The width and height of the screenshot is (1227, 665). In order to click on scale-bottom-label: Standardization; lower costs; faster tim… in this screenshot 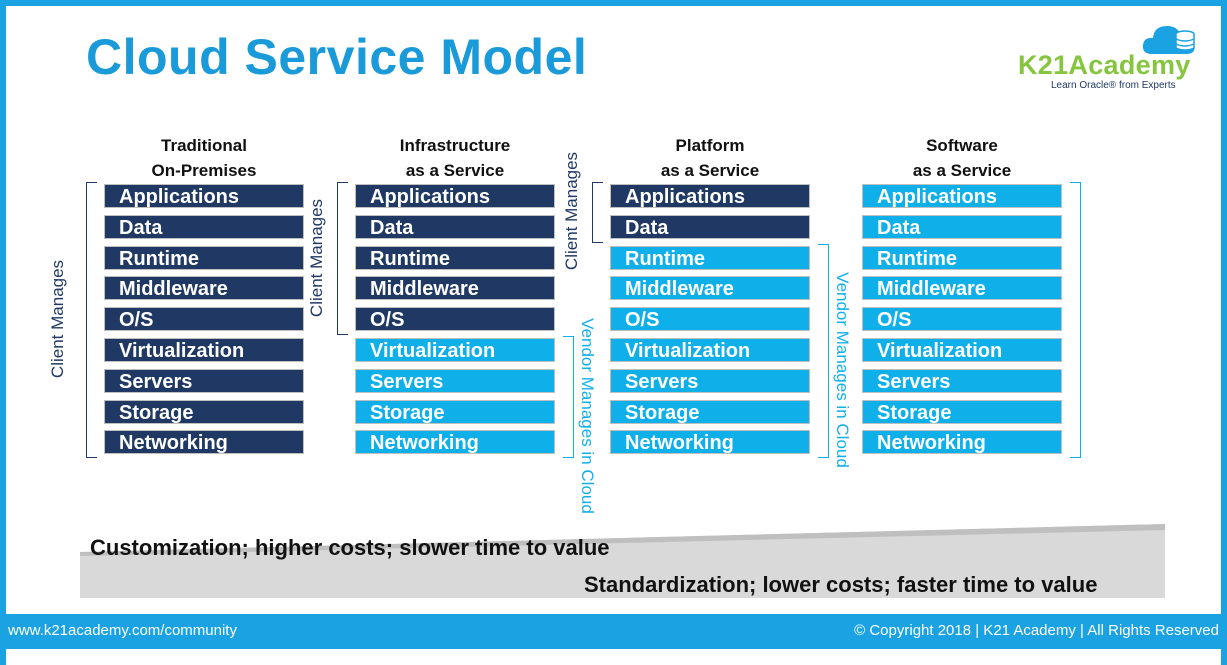, I will do `click(841, 584)`.